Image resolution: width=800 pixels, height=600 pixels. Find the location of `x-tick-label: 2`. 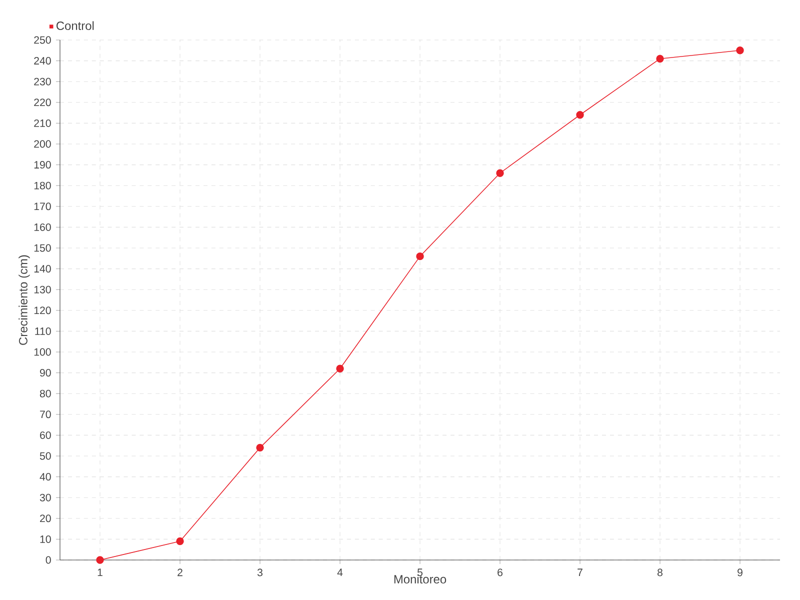

x-tick-label: 2 is located at coordinates (180, 572).